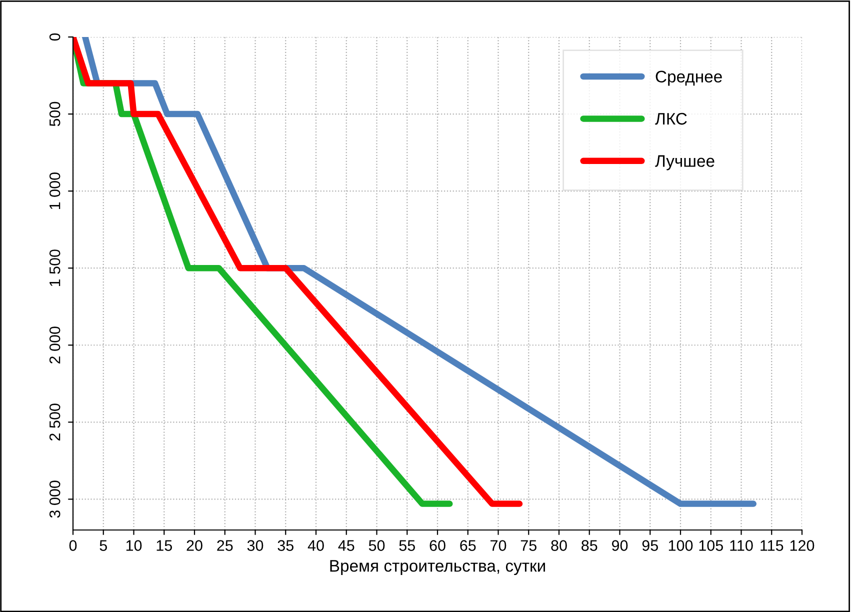 This screenshot has height=612, width=851. I want to click on legend-label: Среднее, so click(689, 78).